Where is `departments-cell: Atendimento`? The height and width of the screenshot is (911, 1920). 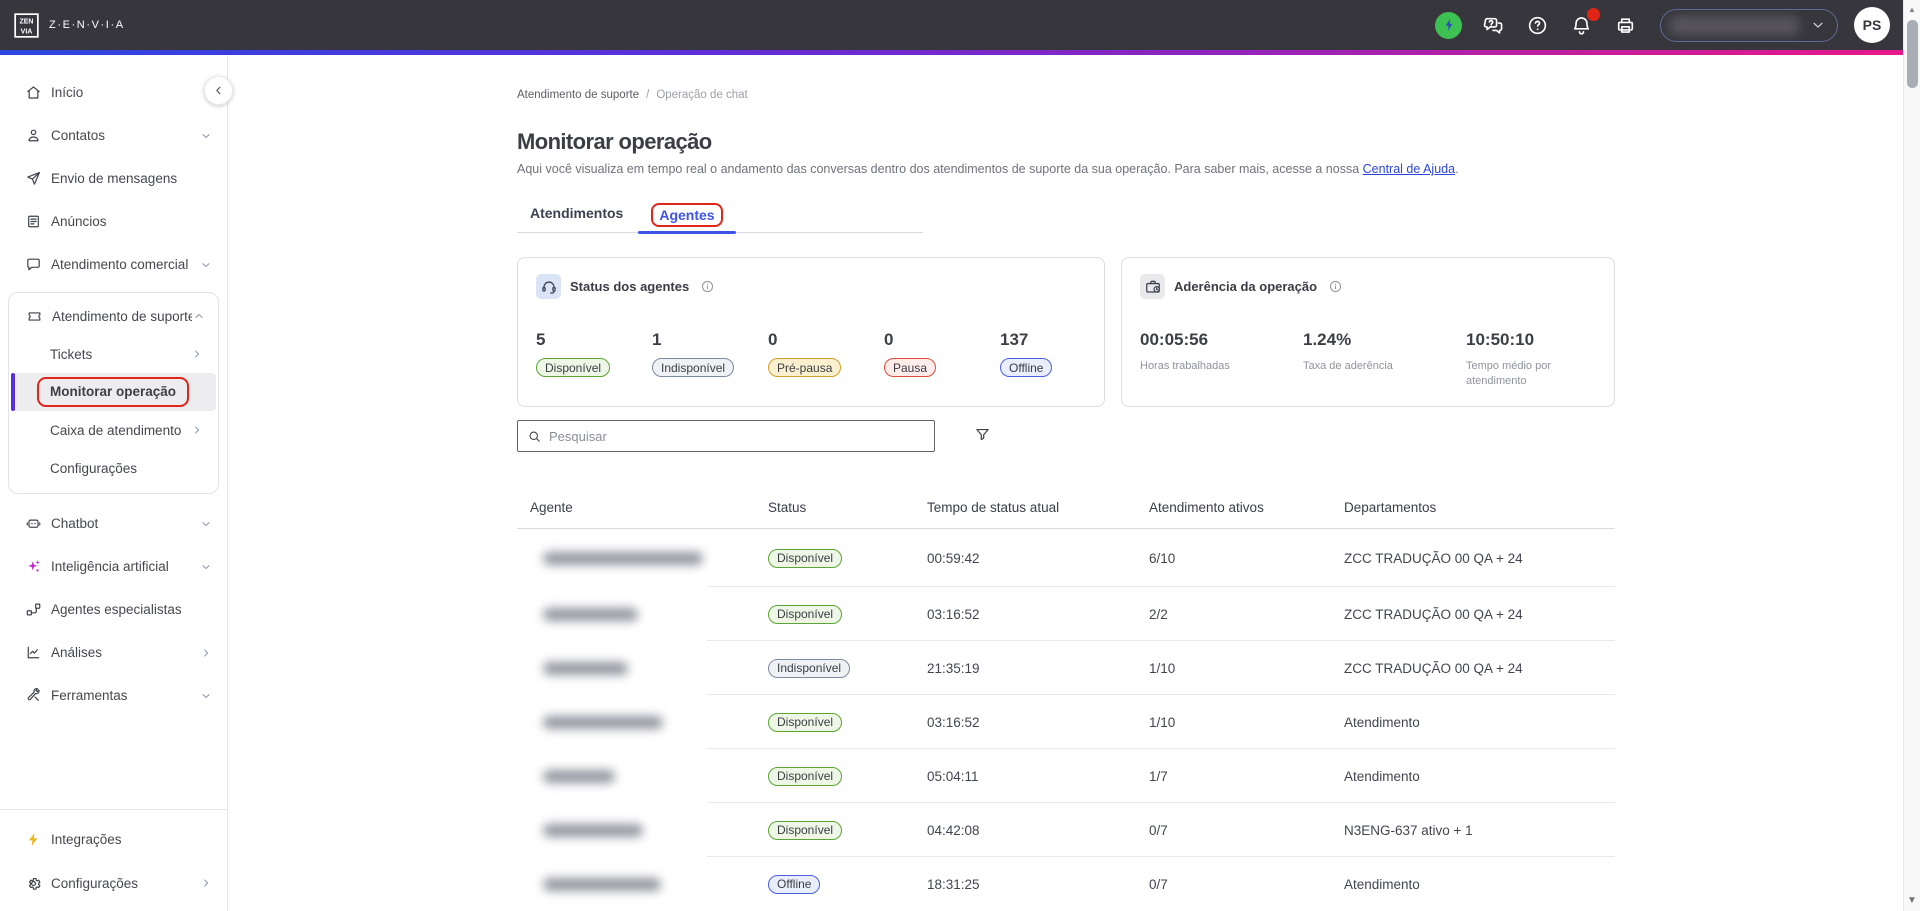
departments-cell: Atendimento is located at coordinates (1382, 722).